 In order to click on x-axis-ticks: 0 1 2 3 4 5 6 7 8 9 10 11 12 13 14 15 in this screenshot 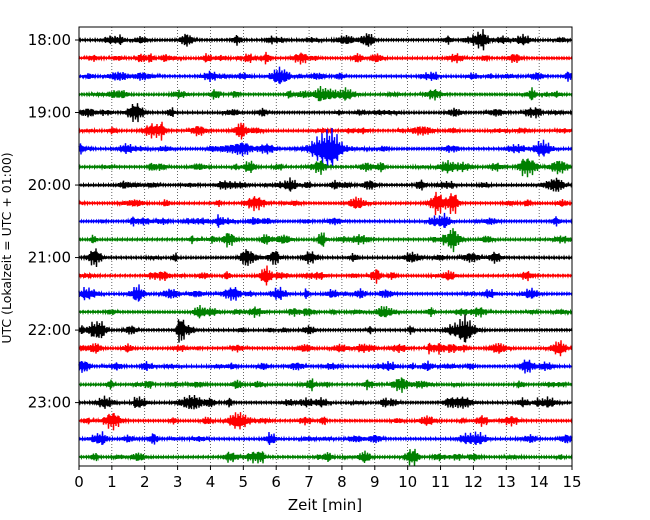, I will do `click(328, 478)`.